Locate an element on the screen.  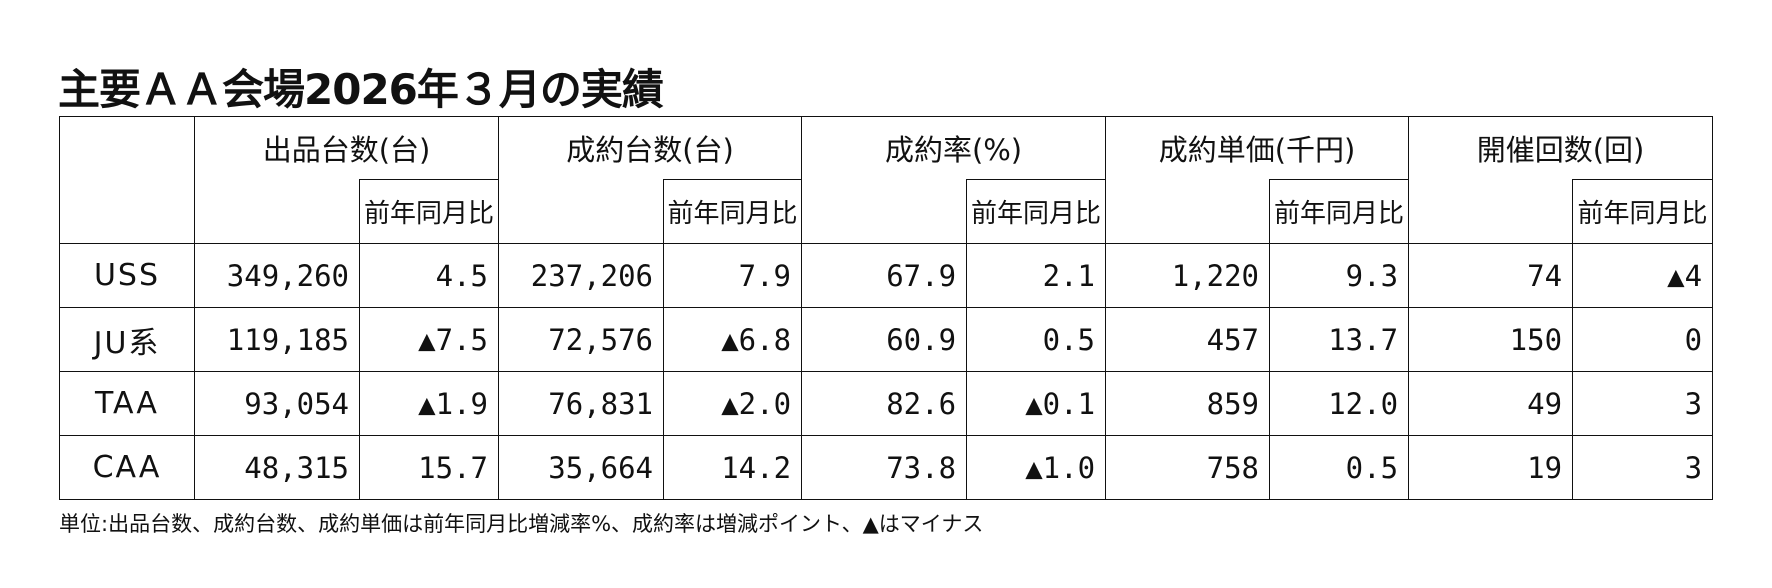
venue-name: CAA is located at coordinates (127, 467).